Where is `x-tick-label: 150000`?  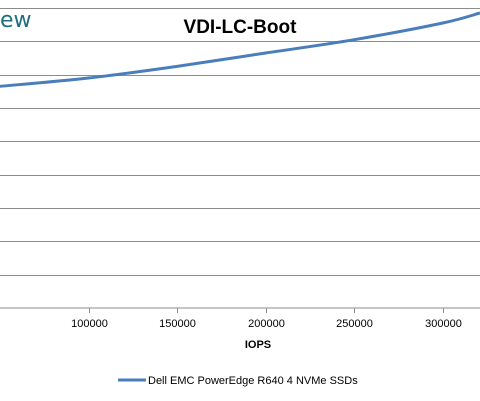
x-tick-label: 150000 is located at coordinates (177, 324).